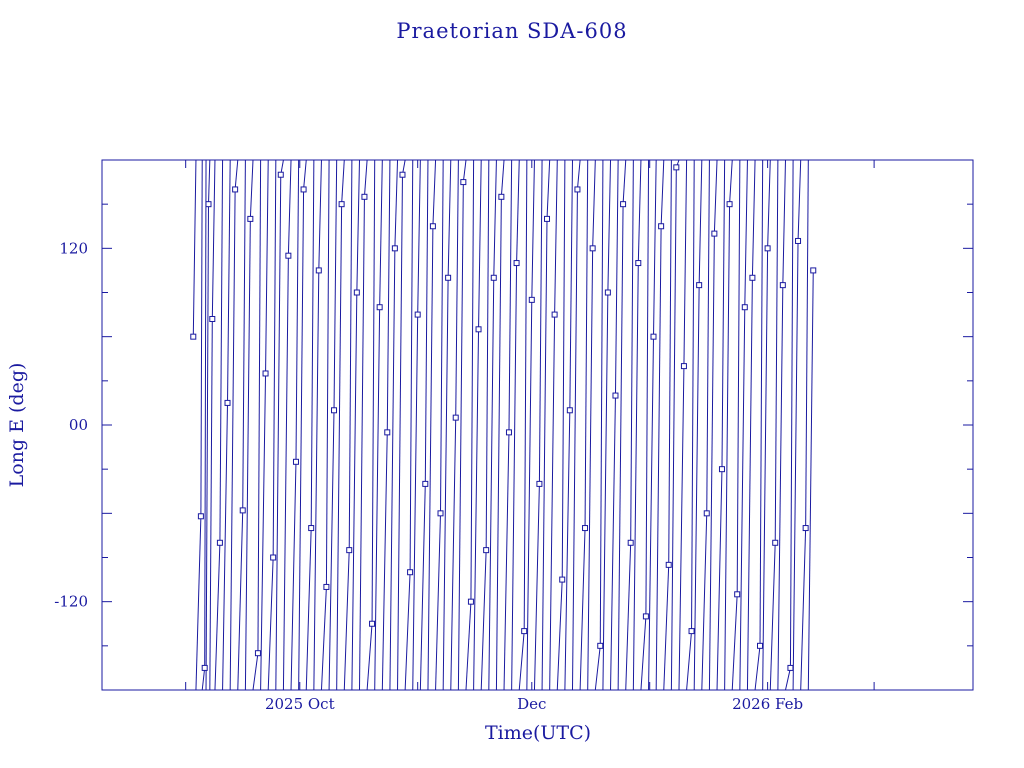 This screenshot has width=1024, height=768. I want to click on y-tick-label: -120, so click(71, 602).